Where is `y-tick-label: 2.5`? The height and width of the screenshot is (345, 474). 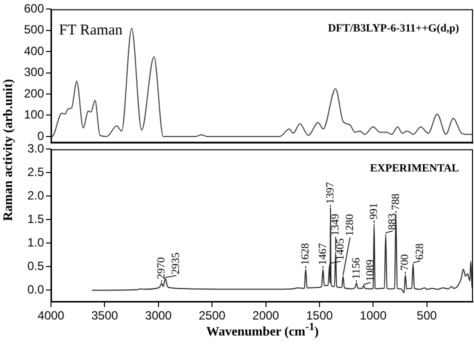 y-tick-label: 2.5 is located at coordinates (35, 172).